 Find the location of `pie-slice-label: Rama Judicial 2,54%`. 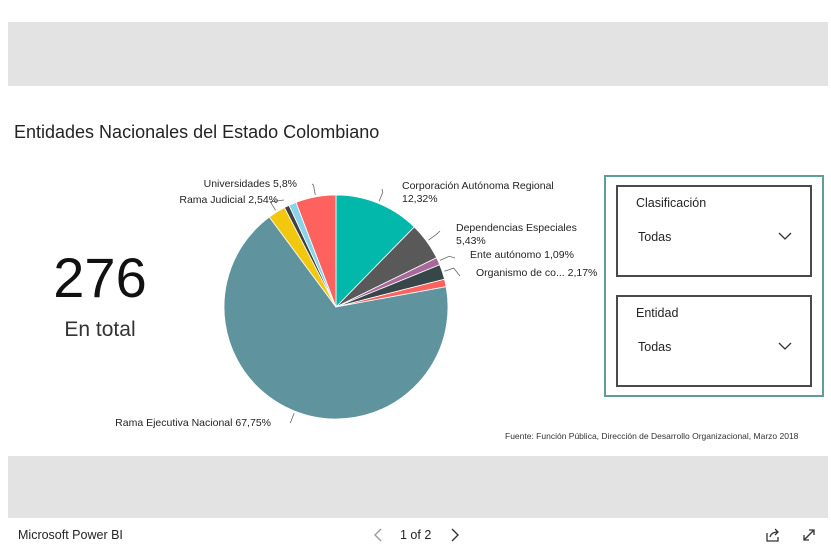

pie-slice-label: Rama Judicial 2,54% is located at coordinates (228, 200).